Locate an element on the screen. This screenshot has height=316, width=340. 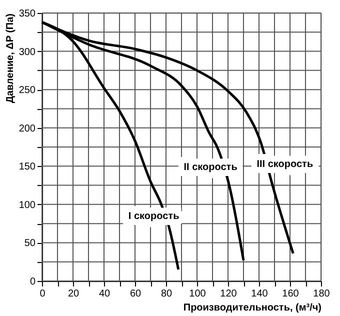
y-tick-label: 300 is located at coordinates (27, 52).